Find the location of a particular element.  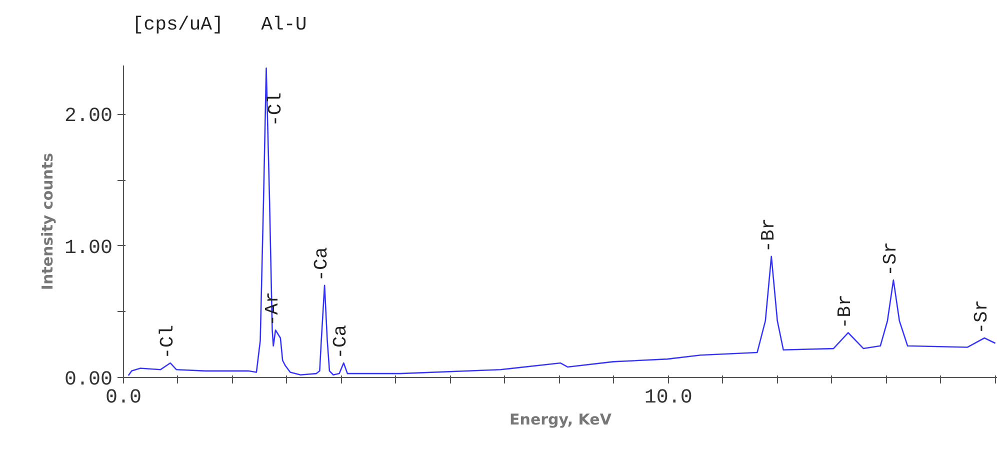

y-tick-label: 1.00 is located at coordinates (88, 248).